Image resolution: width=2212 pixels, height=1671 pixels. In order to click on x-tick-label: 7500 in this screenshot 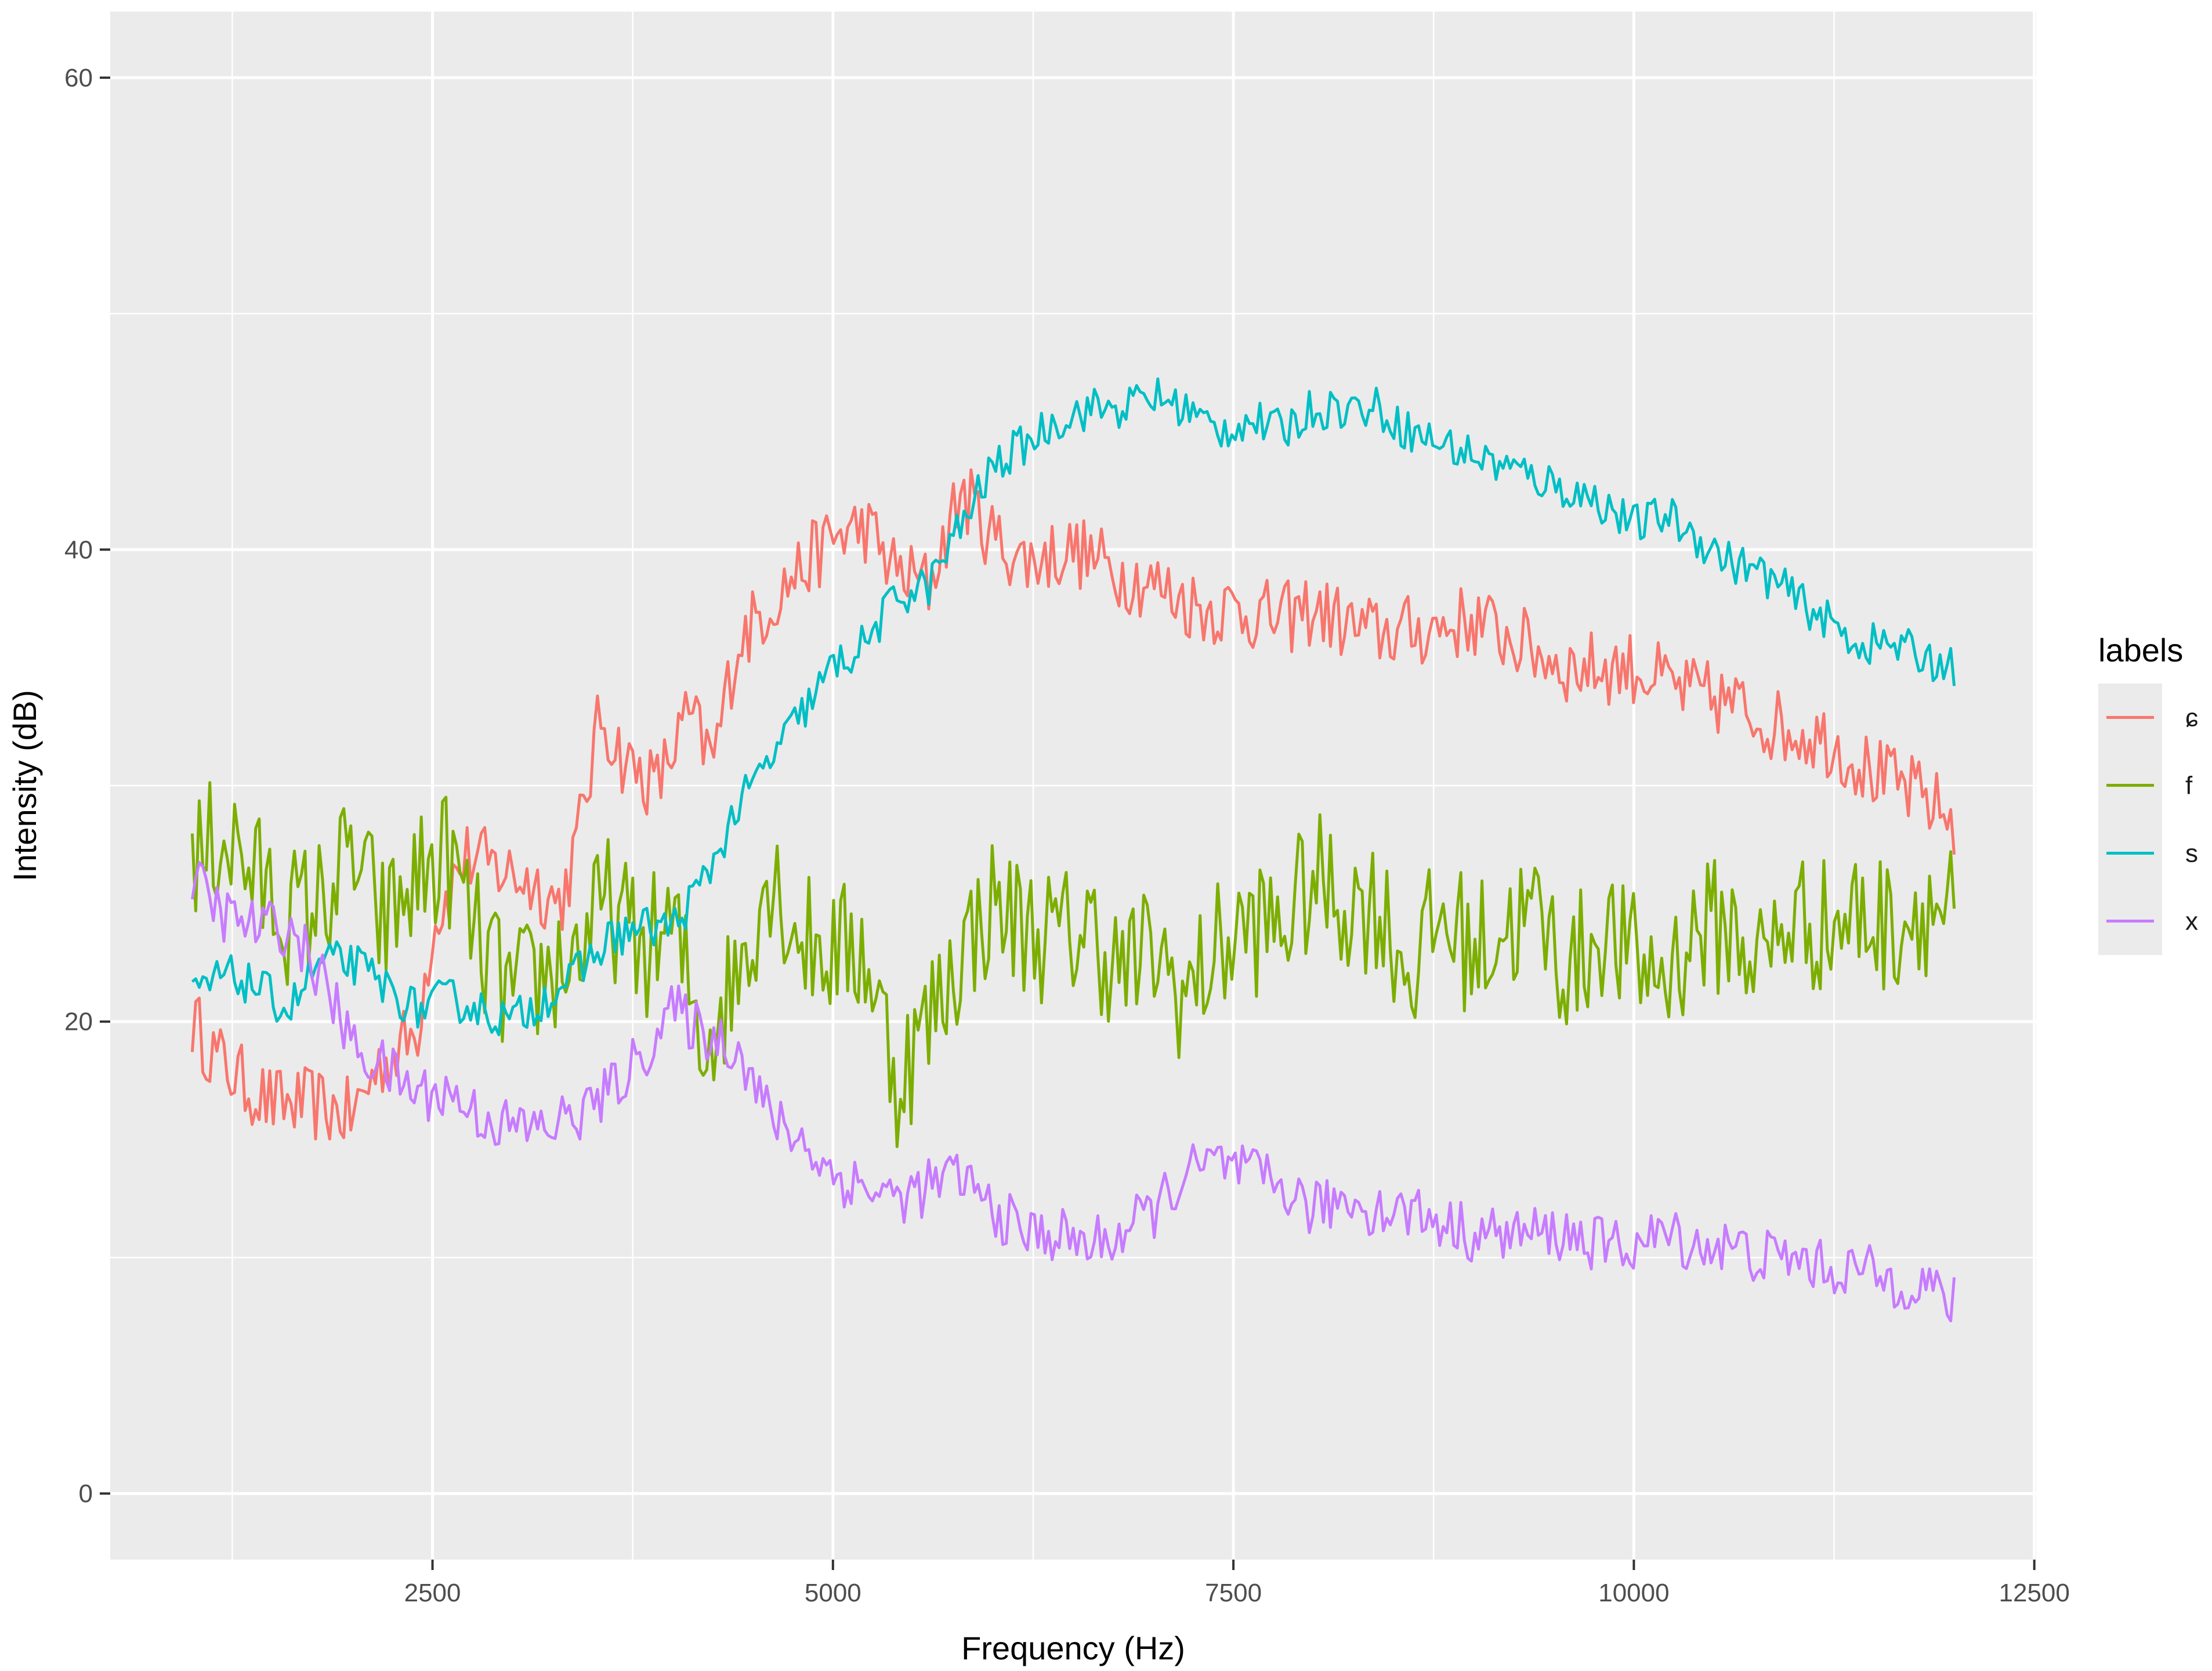, I will do `click(1233, 1593)`.